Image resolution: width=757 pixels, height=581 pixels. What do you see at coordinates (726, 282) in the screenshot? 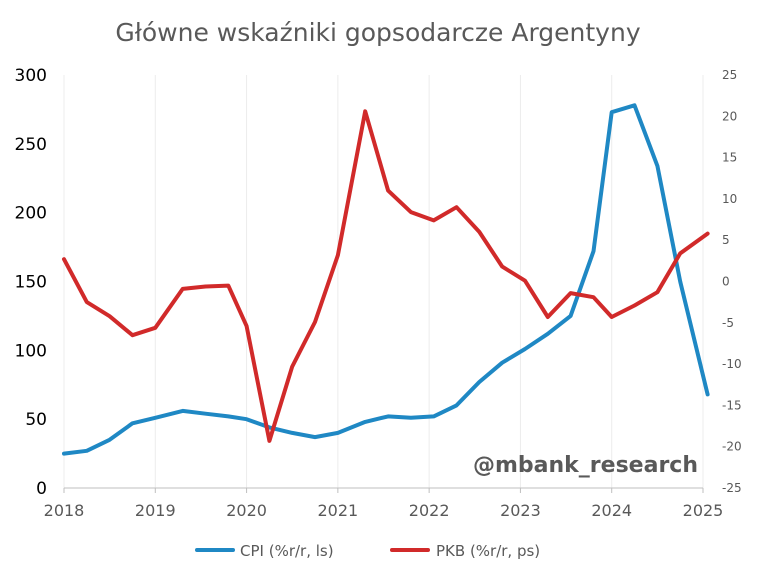
I see `right-tick-label-0: 0` at bounding box center [726, 282].